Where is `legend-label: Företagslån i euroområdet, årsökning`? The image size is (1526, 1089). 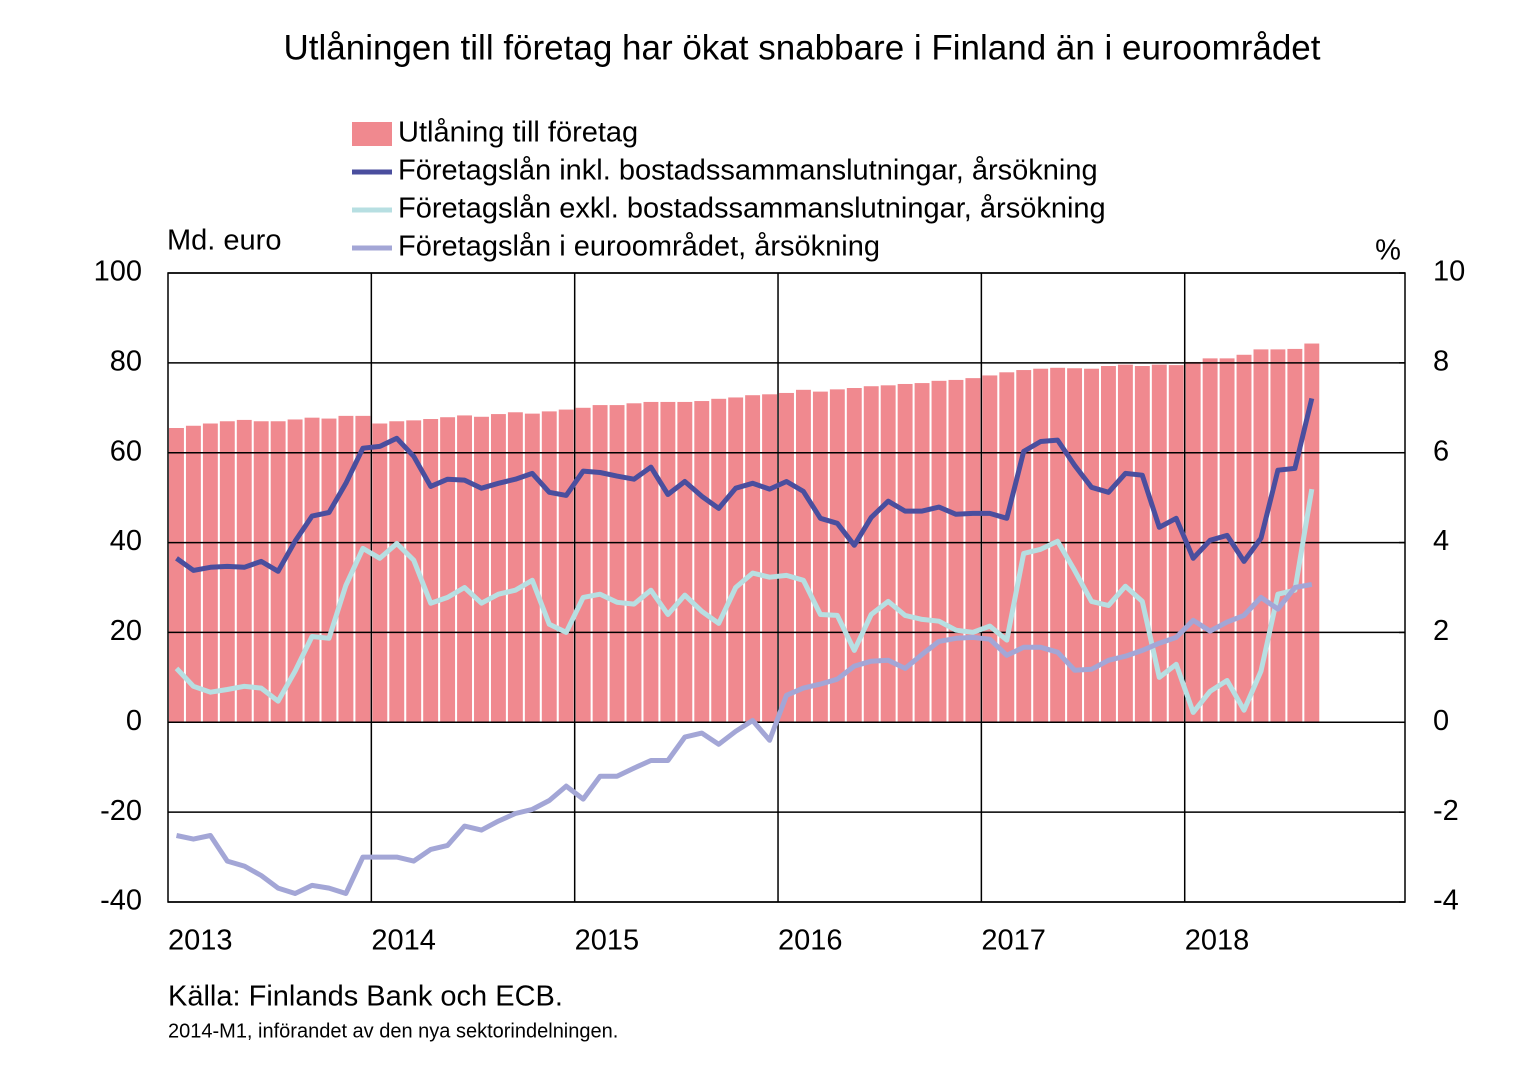 legend-label: Företagslån i euroområdet, årsökning is located at coordinates (639, 247).